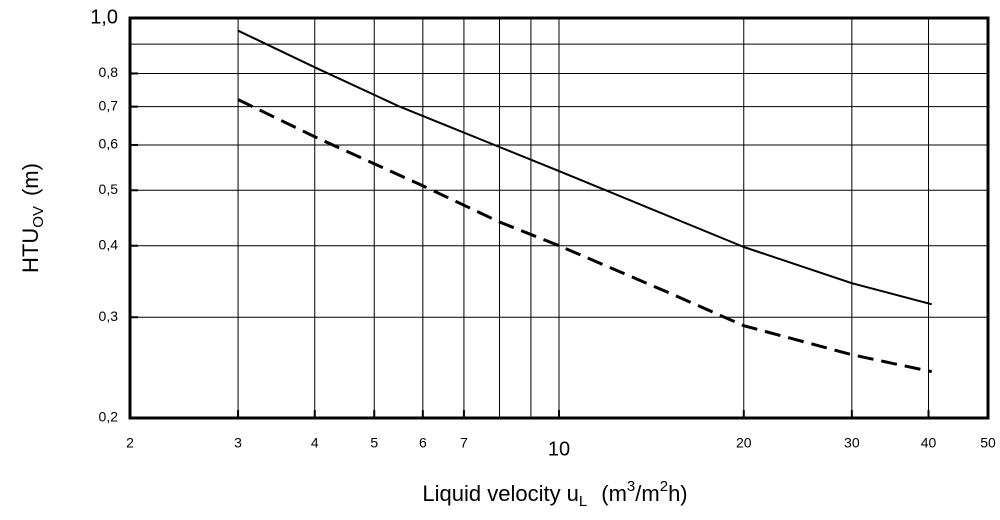  I want to click on y-tick-label: 0,5, so click(109, 189).